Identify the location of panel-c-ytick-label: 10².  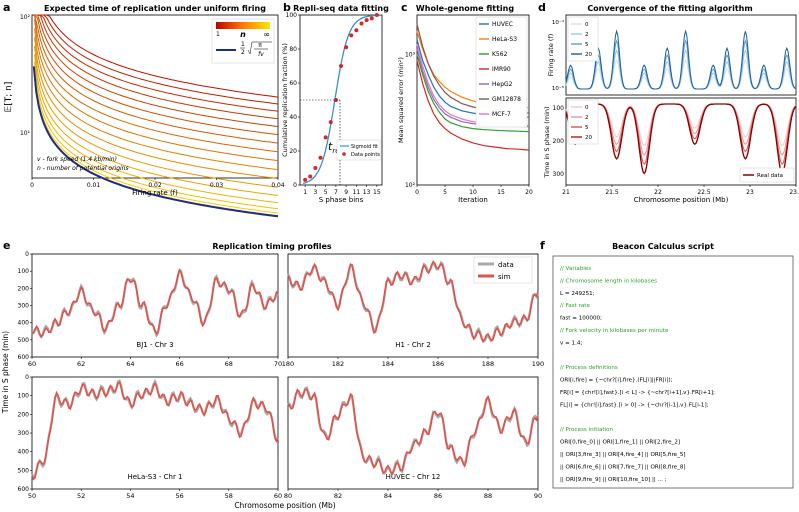
(410, 185).